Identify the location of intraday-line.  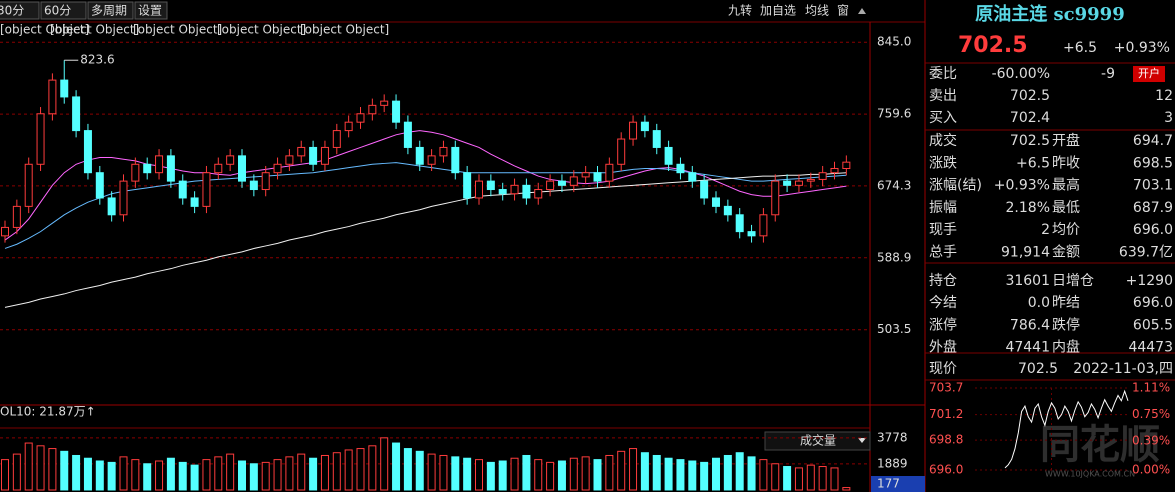
(1066, 429).